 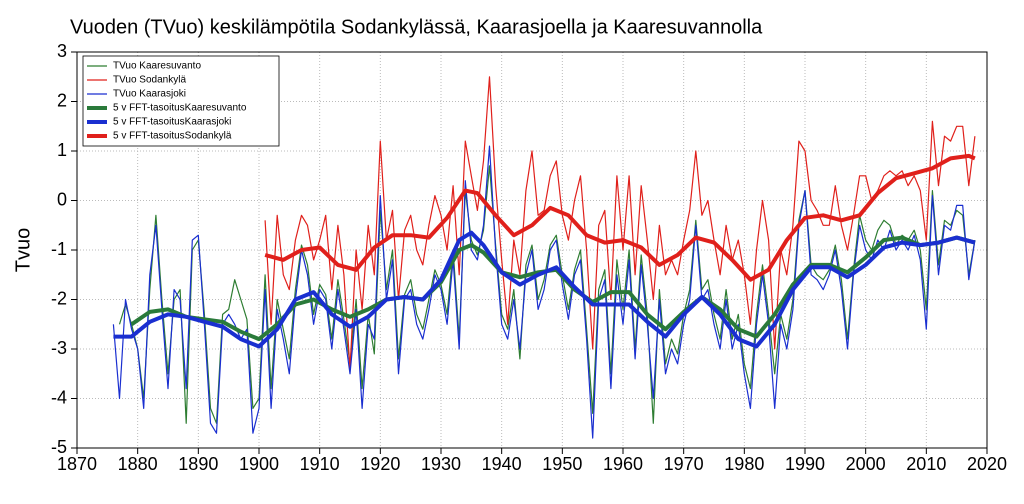 I want to click on y-tick-label: -1, so click(x=59, y=249).